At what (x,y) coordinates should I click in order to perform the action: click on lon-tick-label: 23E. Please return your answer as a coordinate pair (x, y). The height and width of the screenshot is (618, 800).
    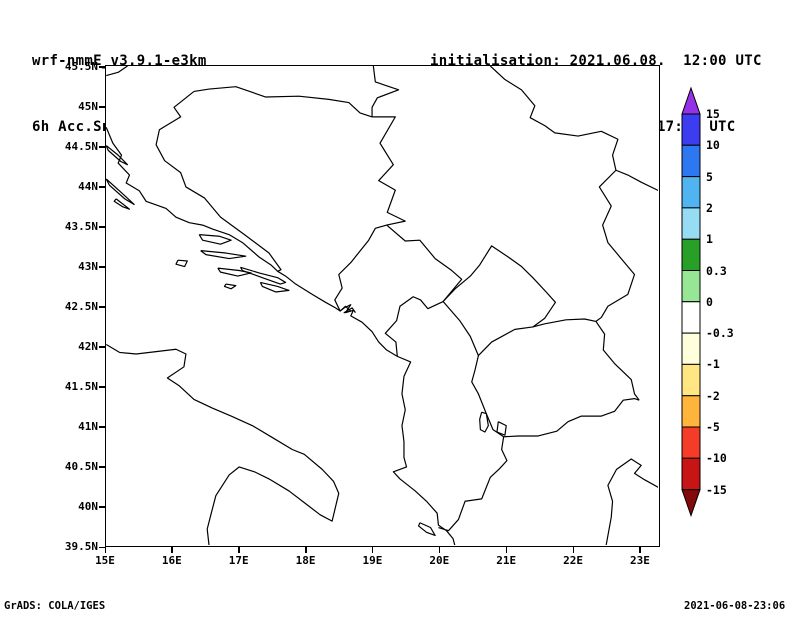
    Looking at the image, I should click on (640, 560).